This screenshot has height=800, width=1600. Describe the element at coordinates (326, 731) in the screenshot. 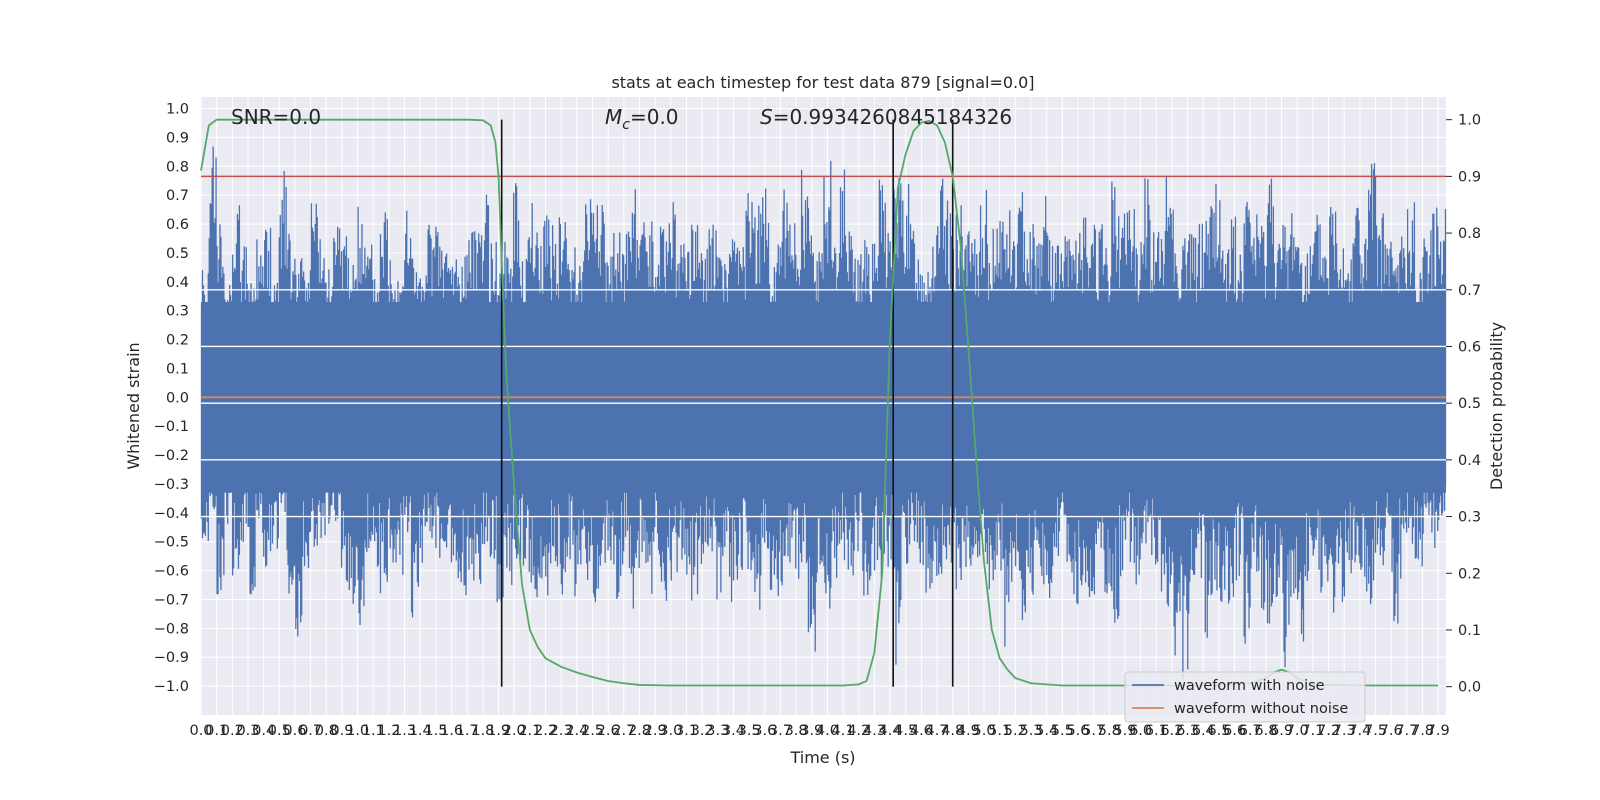

I see `x-tick-label: 0.8` at that location.